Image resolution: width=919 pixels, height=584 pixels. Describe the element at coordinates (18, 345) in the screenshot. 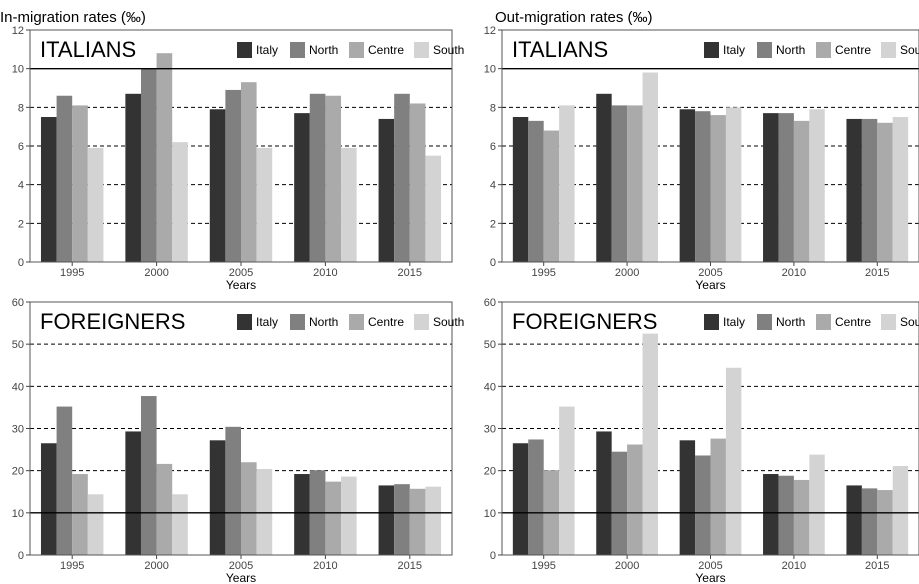

I see `y-tick-label: 50` at that location.